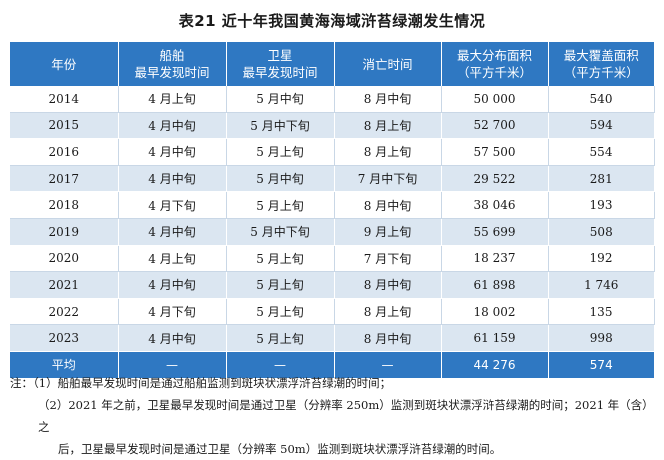  I want to click on table-row: 2021 4 月中旬 5 月上旬 8 月中旬 61 898 1 746, so click(332, 285).